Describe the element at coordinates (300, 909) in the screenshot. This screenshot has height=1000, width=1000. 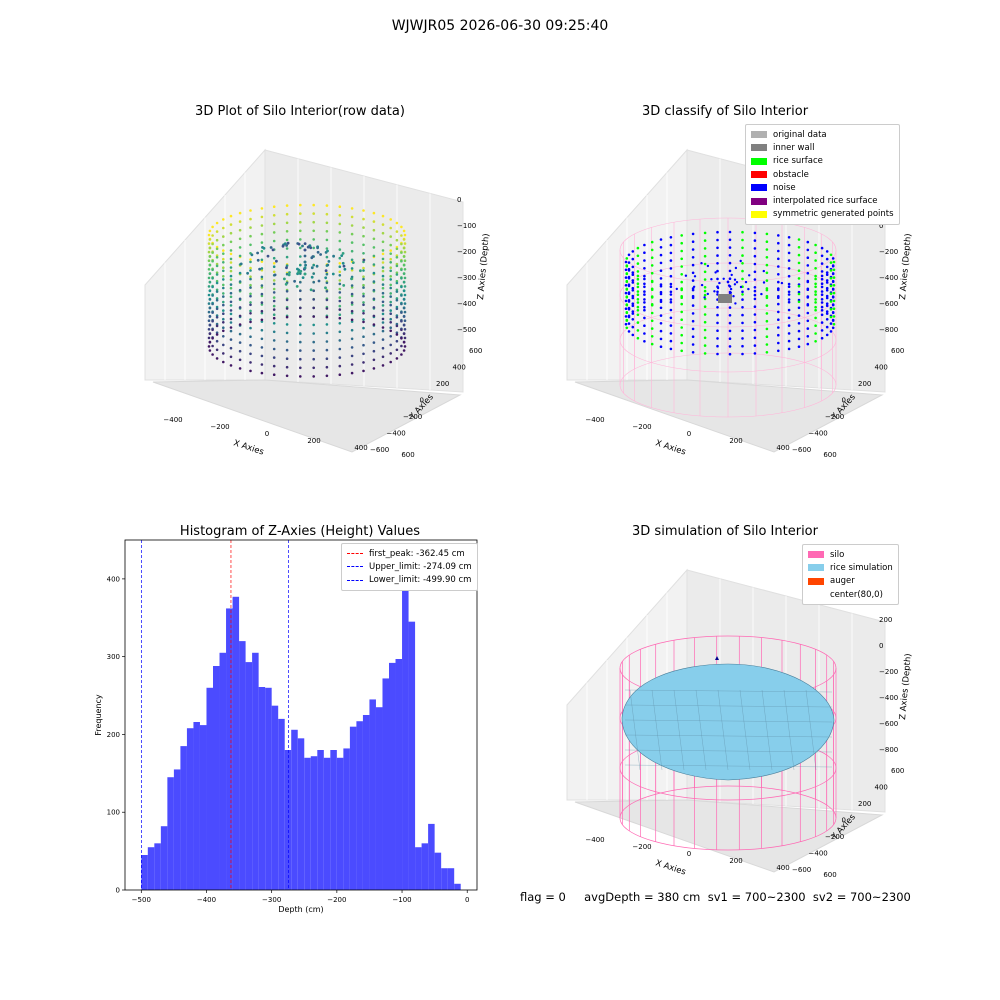
I see `x-axis-label: Depth (cm)` at that location.